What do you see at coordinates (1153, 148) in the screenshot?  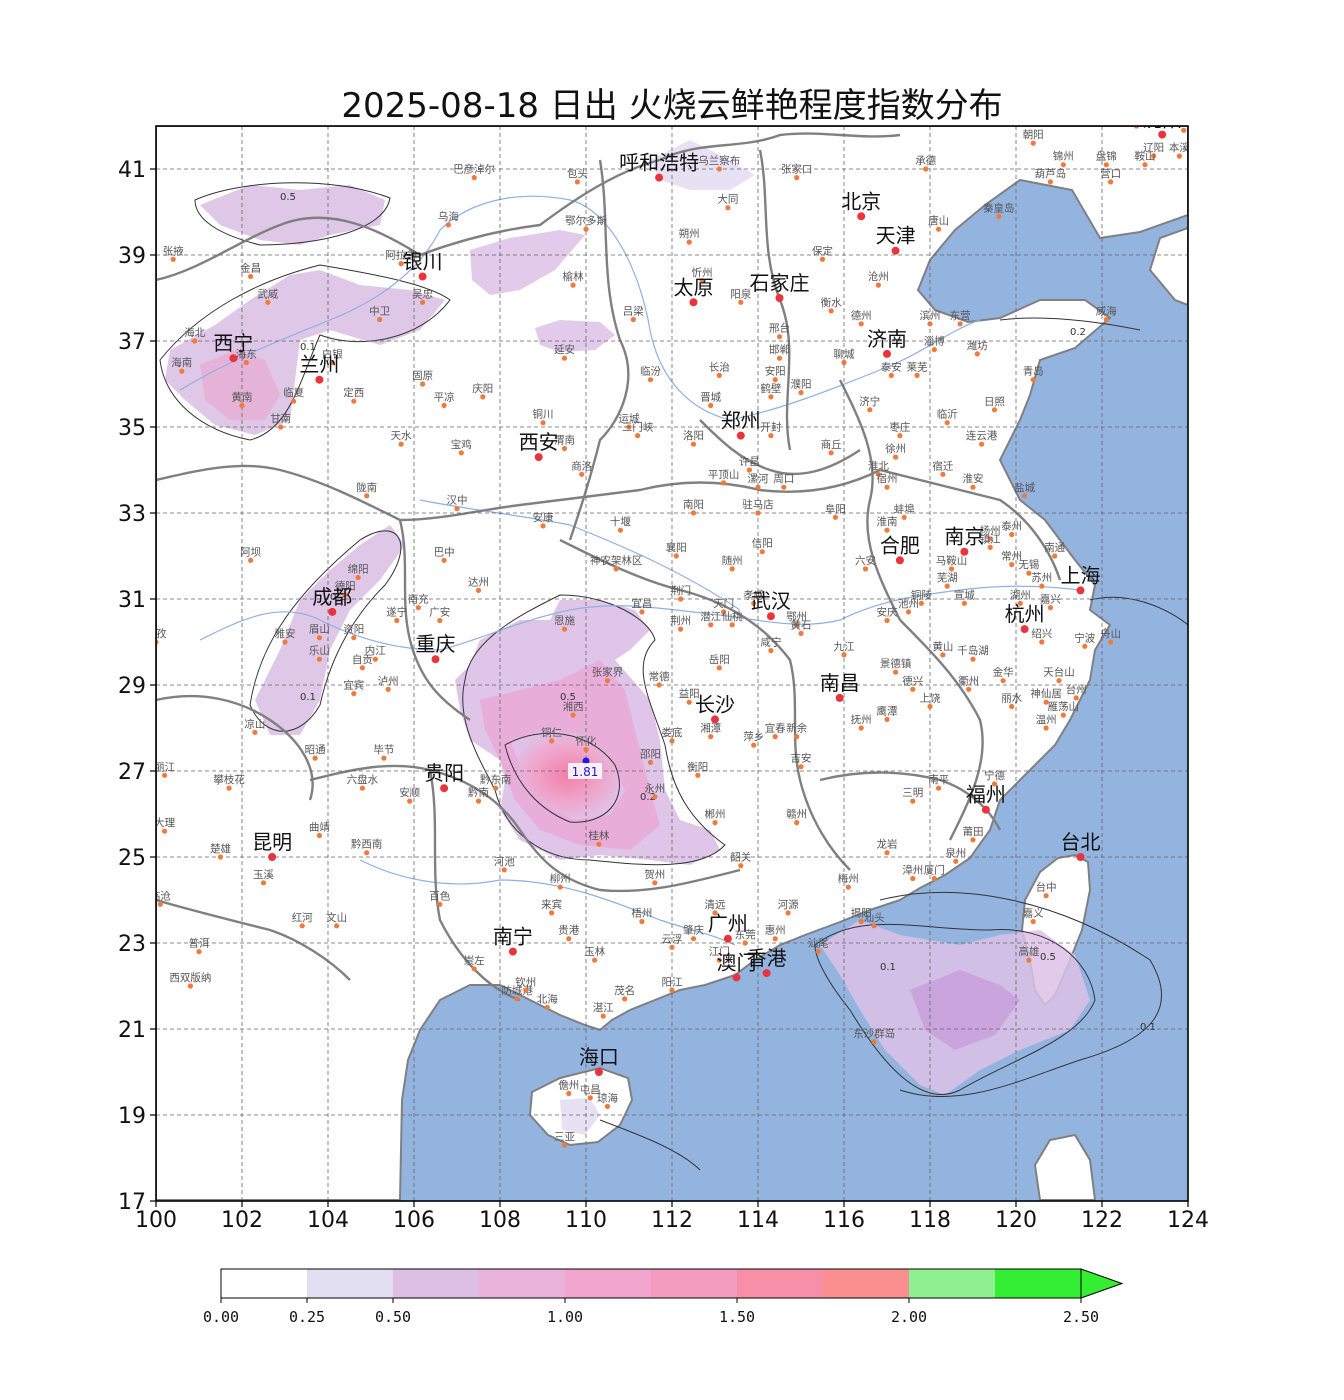 I see `minor-city-label: 辽阳` at bounding box center [1153, 148].